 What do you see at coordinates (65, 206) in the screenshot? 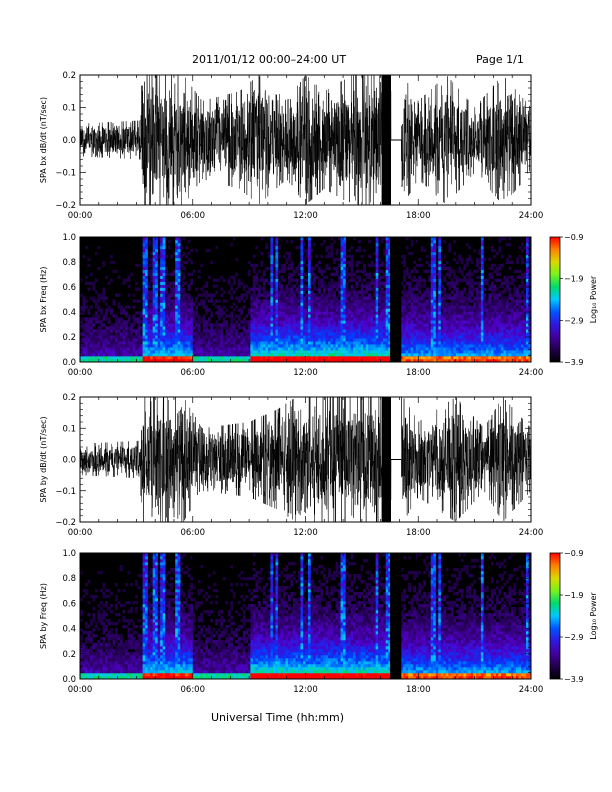
I see `y-tick-label: −0.2` at bounding box center [65, 206].